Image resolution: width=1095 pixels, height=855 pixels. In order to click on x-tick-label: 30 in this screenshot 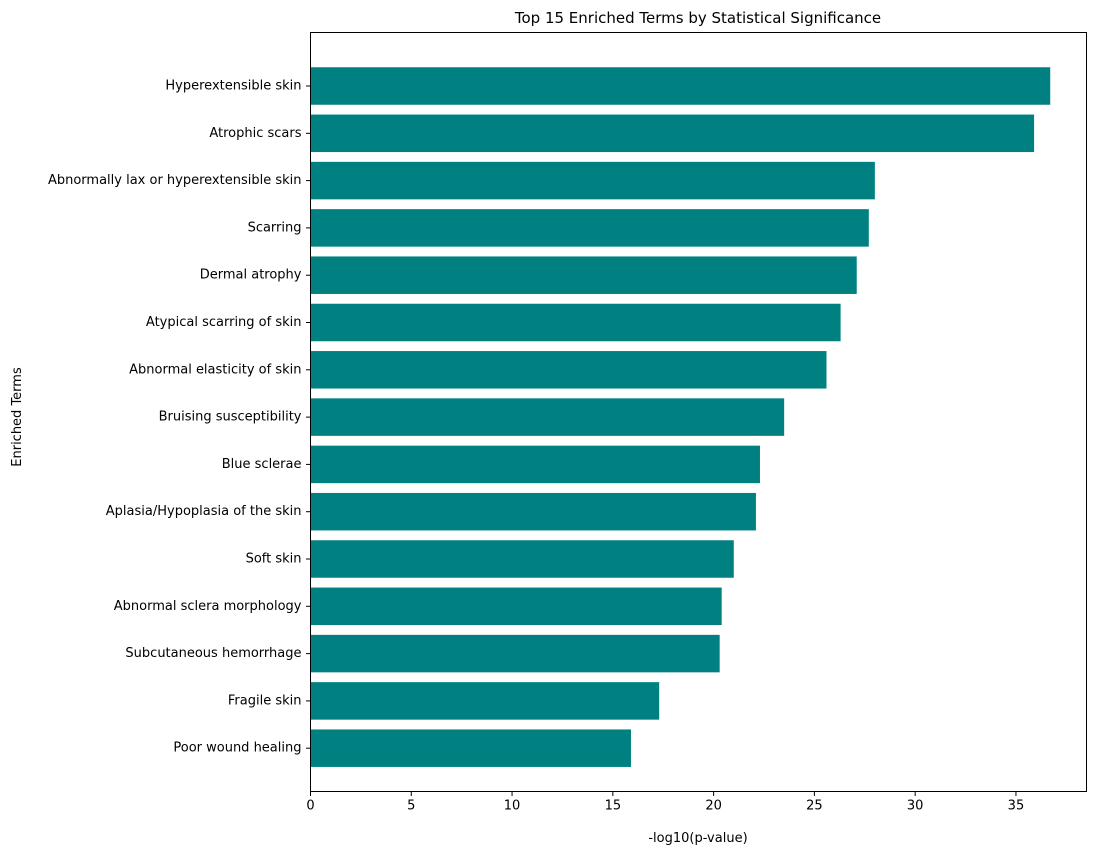, I will do `click(915, 806)`.